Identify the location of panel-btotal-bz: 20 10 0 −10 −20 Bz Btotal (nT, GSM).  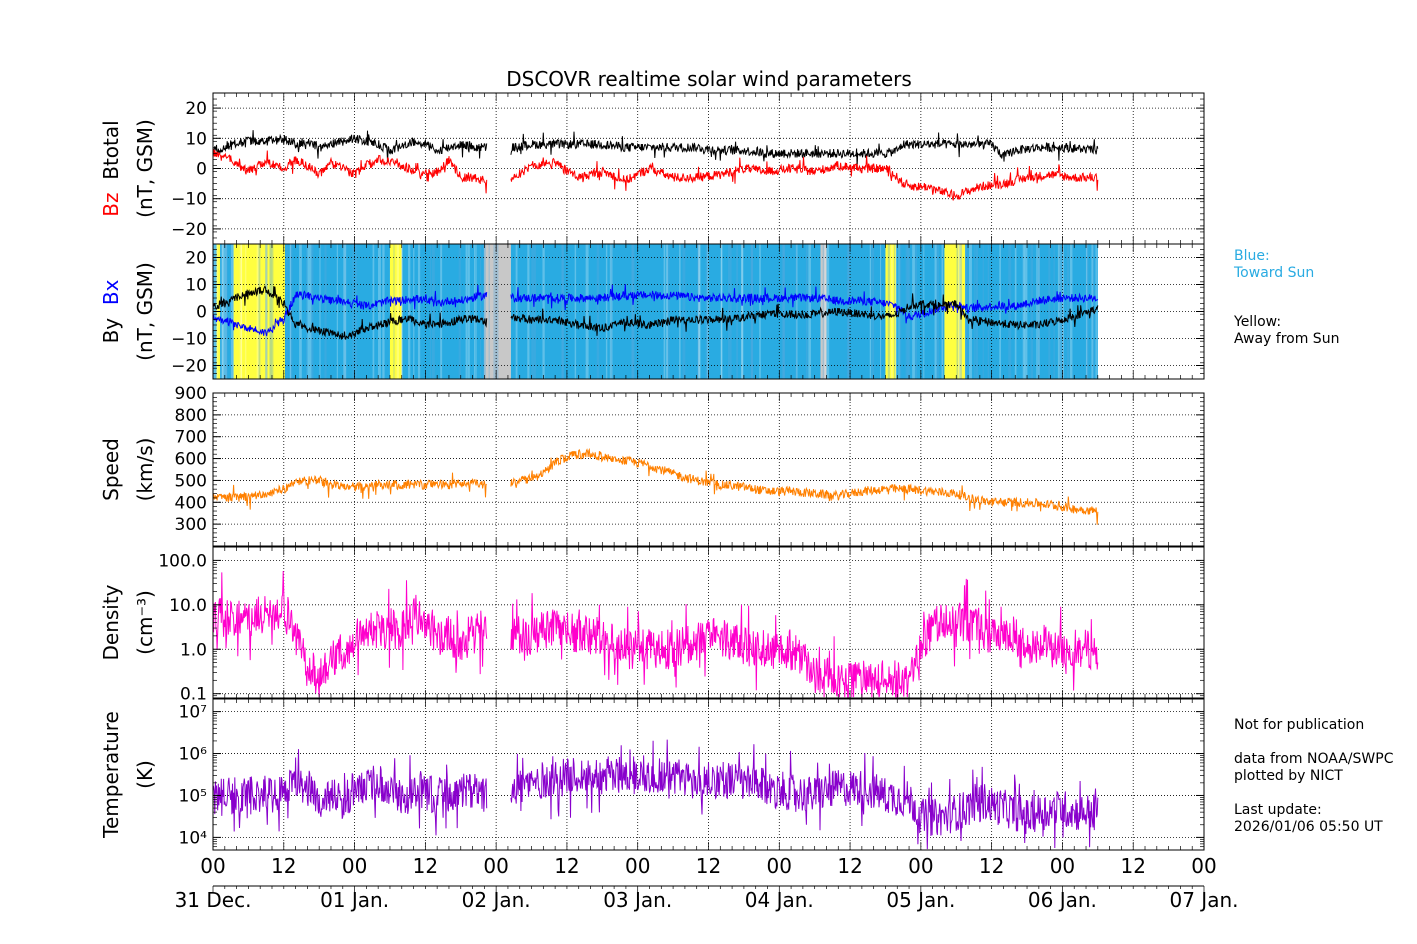
(652, 168).